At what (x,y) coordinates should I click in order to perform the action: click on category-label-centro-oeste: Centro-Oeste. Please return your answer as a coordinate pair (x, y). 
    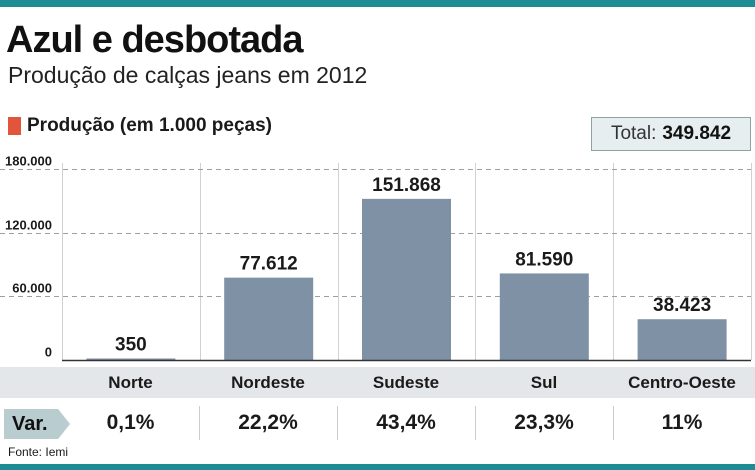
    Looking at the image, I should click on (682, 382).